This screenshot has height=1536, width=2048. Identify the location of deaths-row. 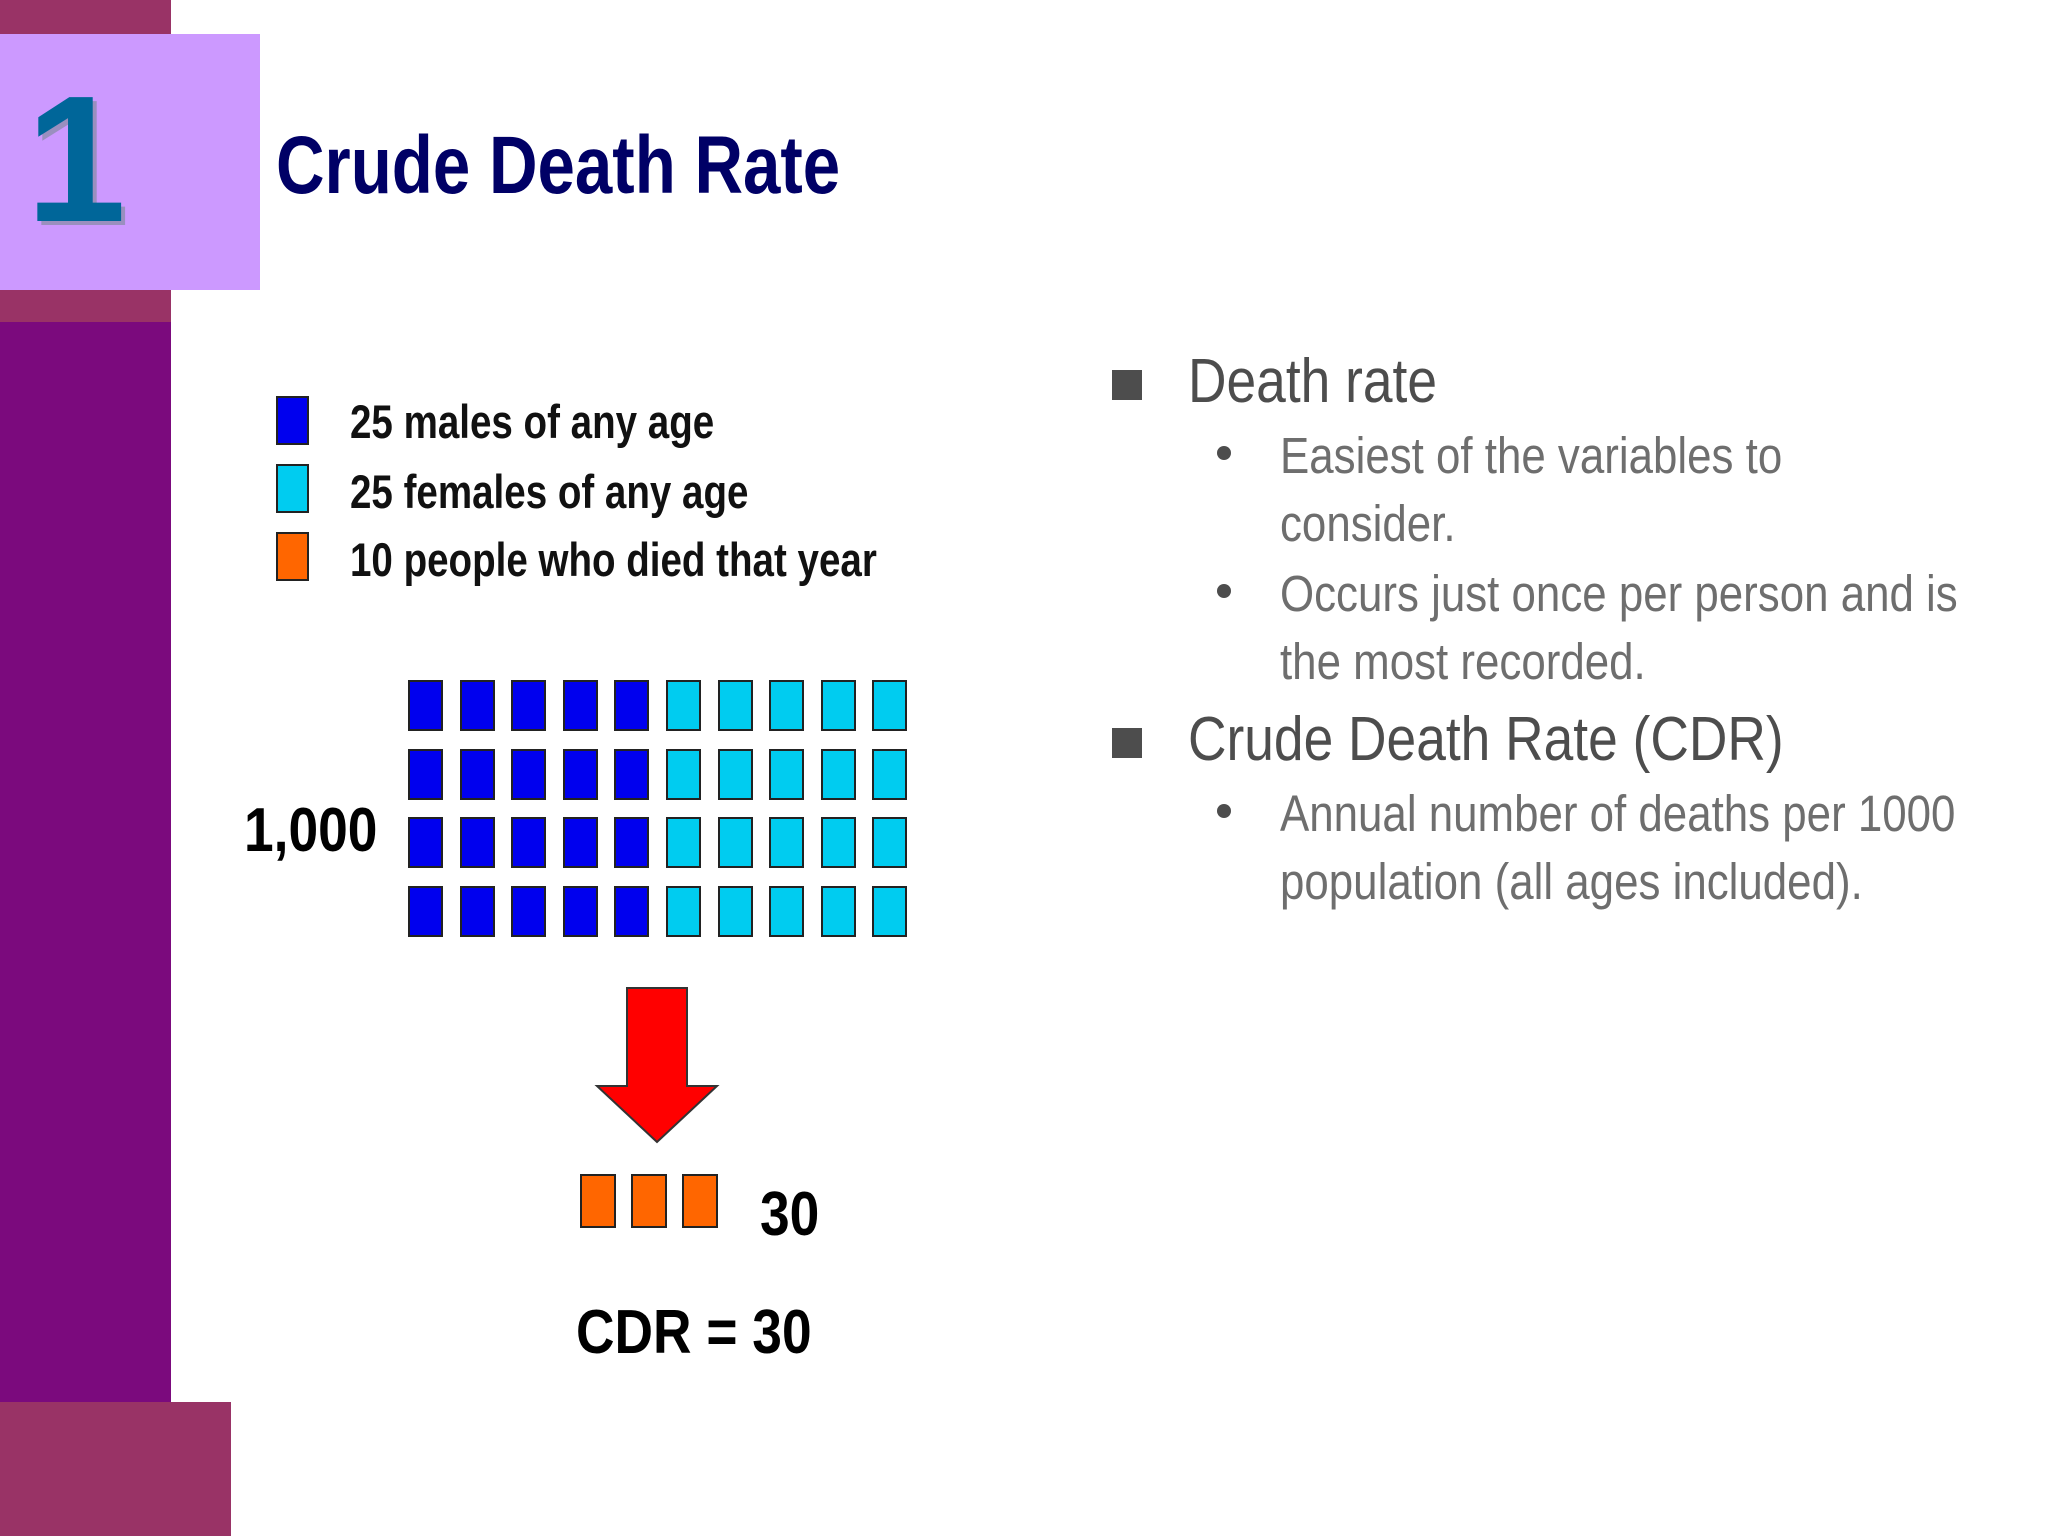
(650, 1202).